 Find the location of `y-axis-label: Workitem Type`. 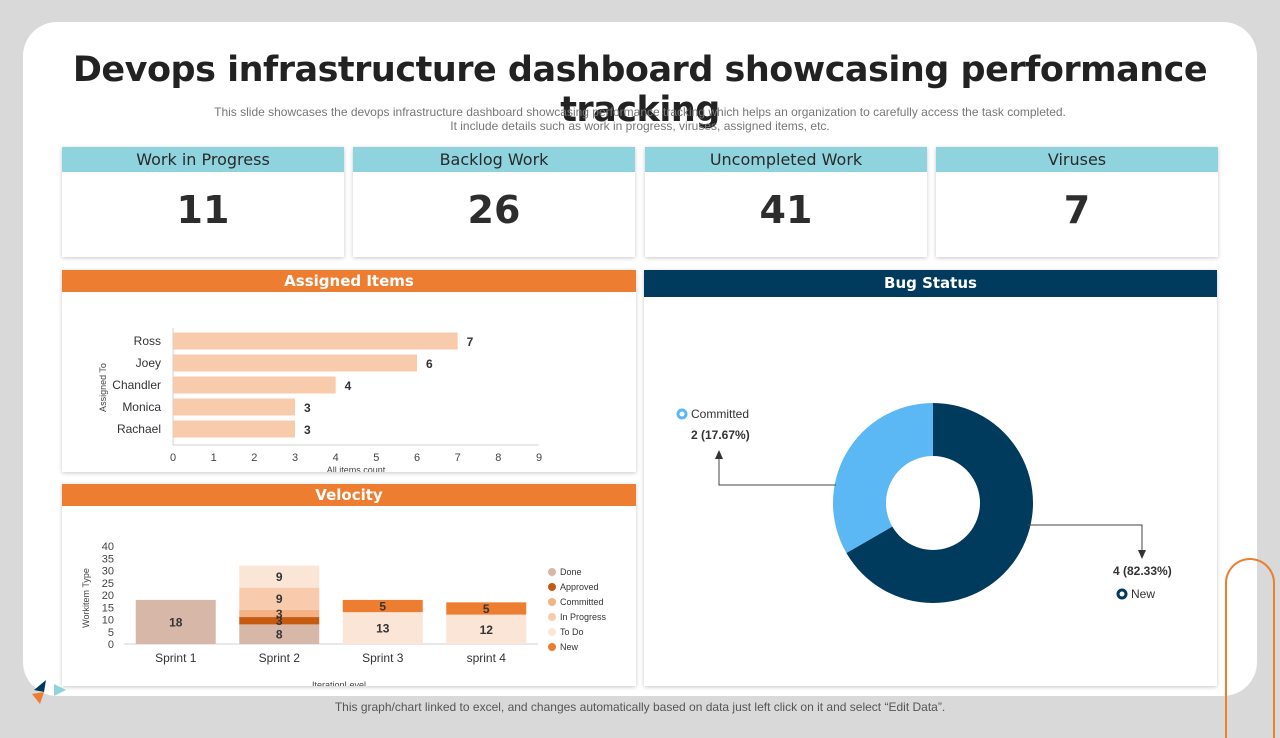

y-axis-label: Workitem Type is located at coordinates (86, 598).